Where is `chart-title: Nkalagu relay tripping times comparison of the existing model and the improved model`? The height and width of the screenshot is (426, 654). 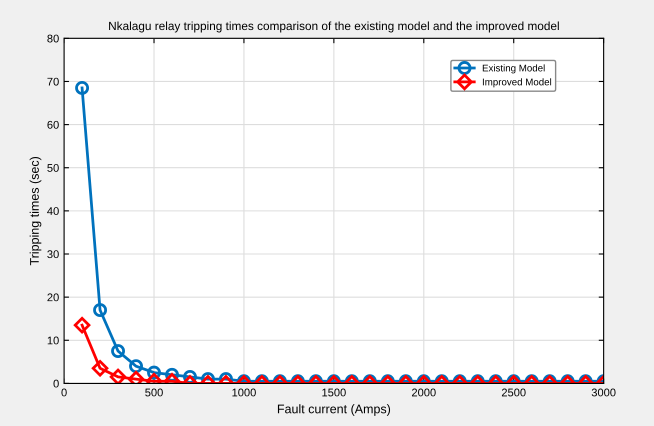 chart-title: Nkalagu relay tripping times comparison of the existing model and the improved model is located at coordinates (334, 26).